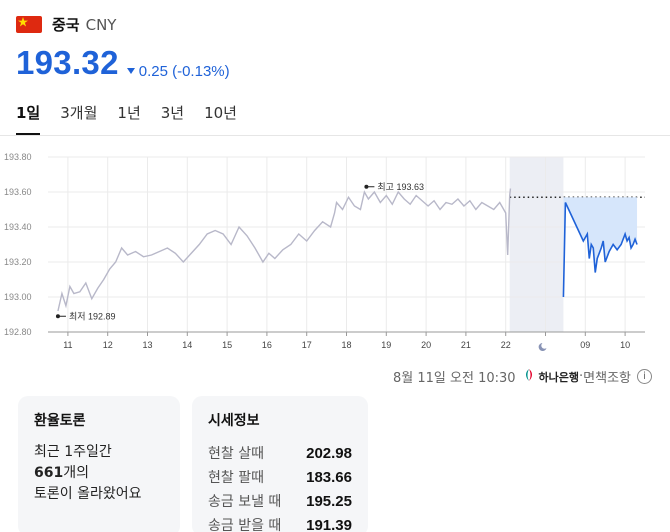 Image resolution: width=670 pixels, height=532 pixels. What do you see at coordinates (644, 376) in the screenshot?
I see `info-icon: i` at bounding box center [644, 376].